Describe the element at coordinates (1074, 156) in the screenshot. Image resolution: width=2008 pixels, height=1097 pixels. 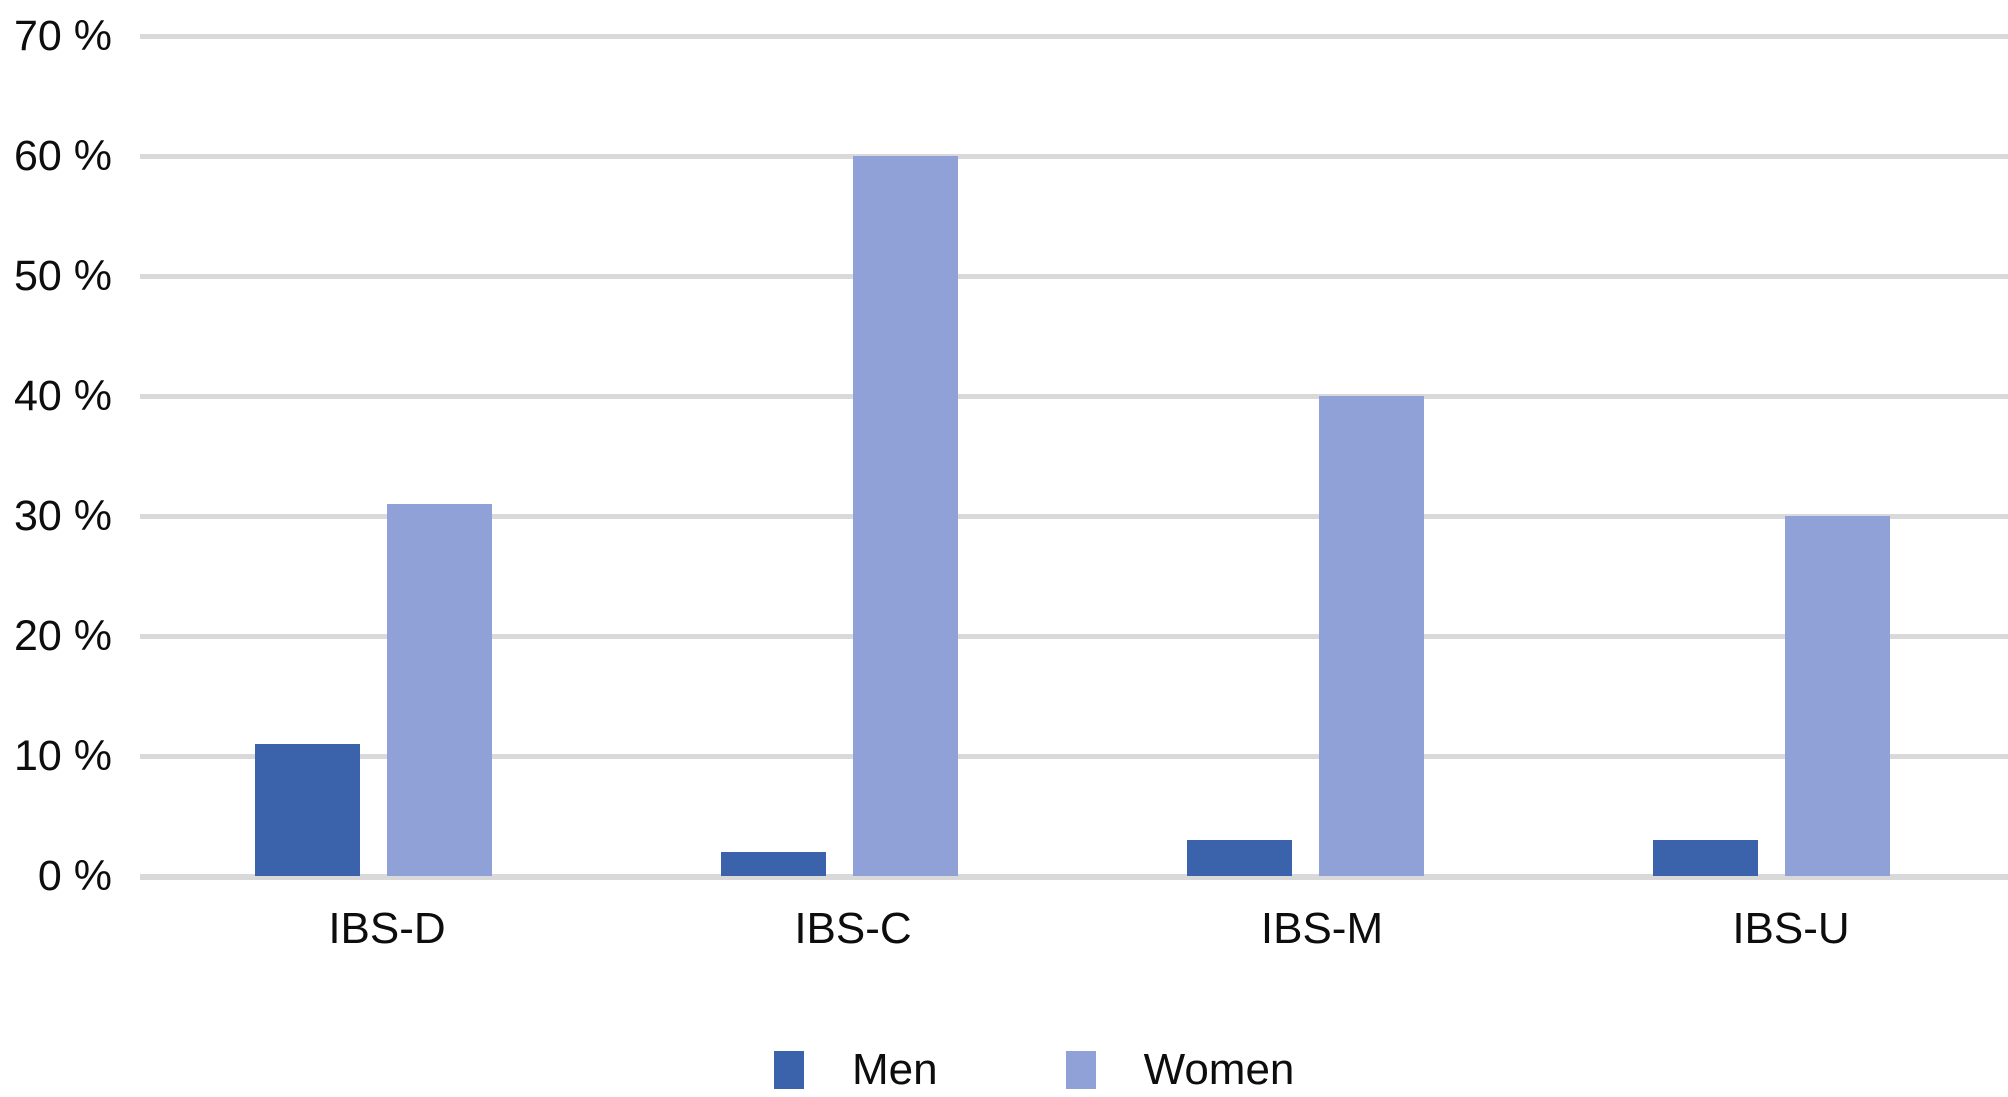
I see `gridline-60%` at that location.